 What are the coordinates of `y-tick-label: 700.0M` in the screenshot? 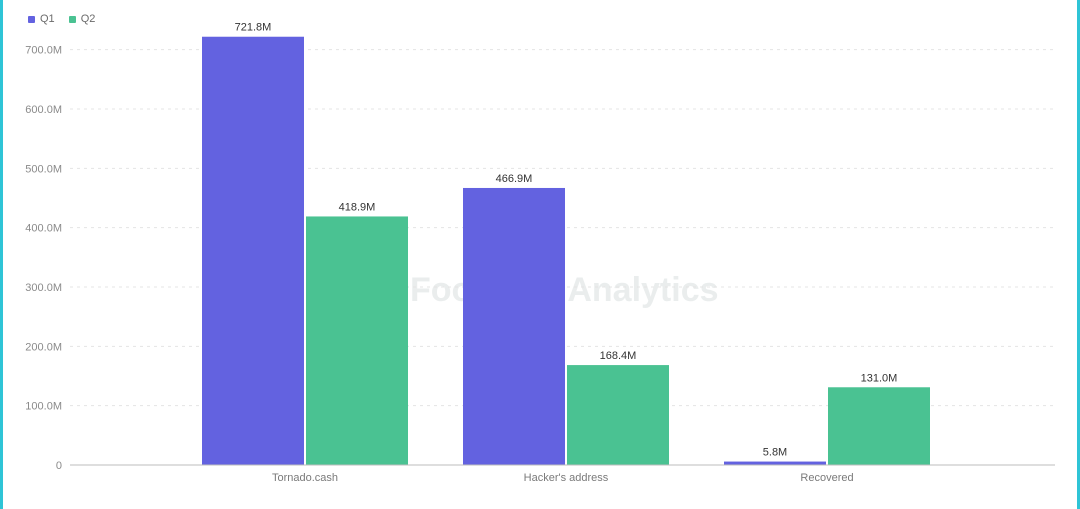 It's located at (43, 51).